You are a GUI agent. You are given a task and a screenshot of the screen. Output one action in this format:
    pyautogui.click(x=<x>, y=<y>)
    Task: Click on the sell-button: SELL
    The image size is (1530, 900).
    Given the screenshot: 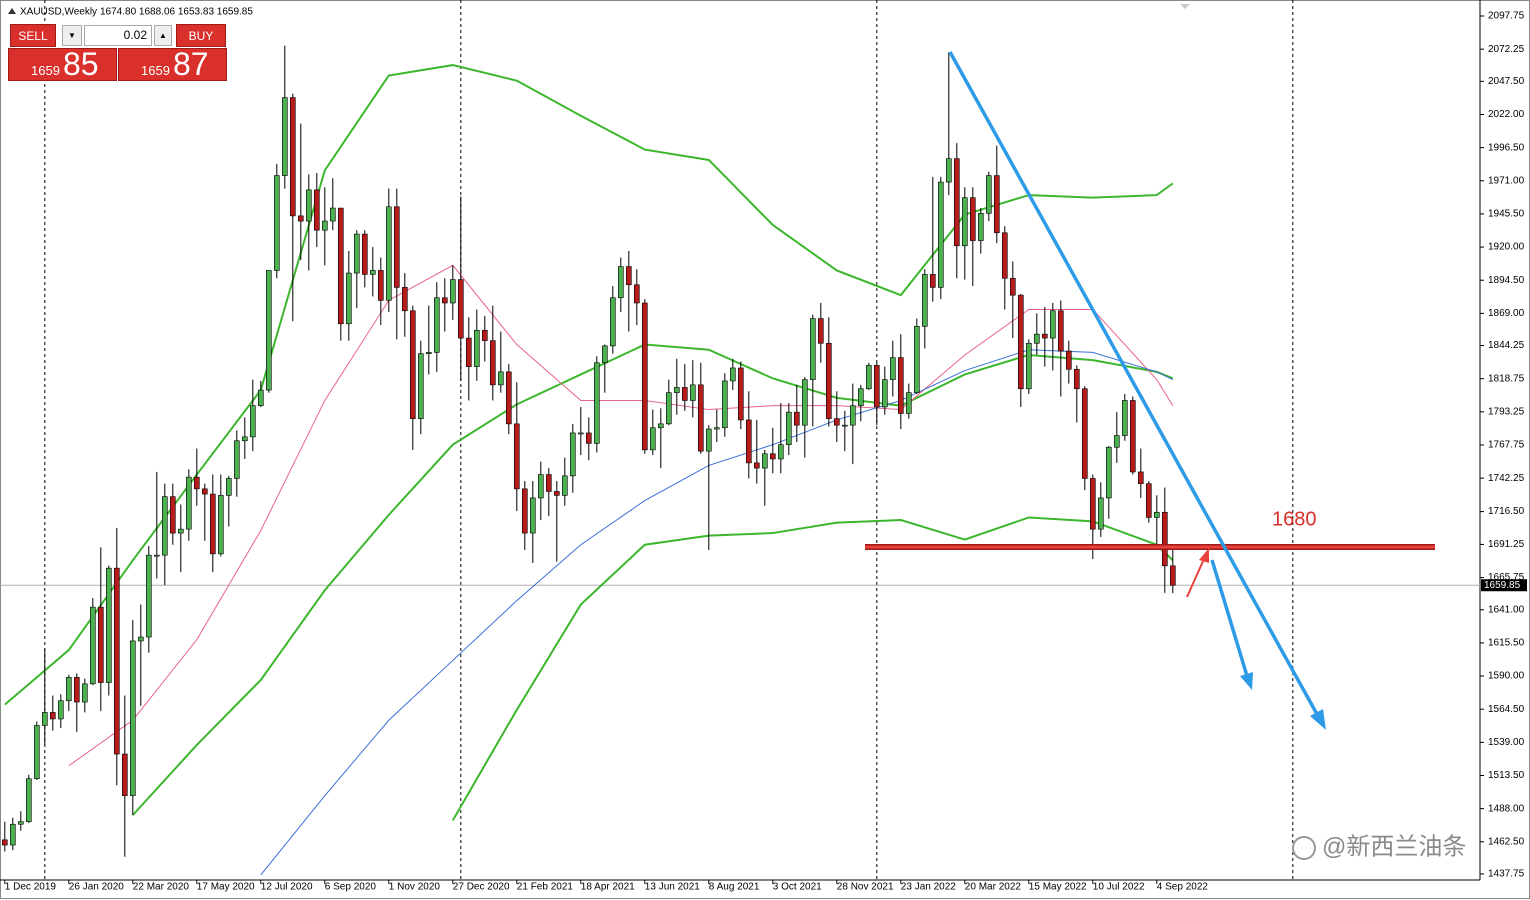 What is the action you would take?
    pyautogui.click(x=33, y=35)
    